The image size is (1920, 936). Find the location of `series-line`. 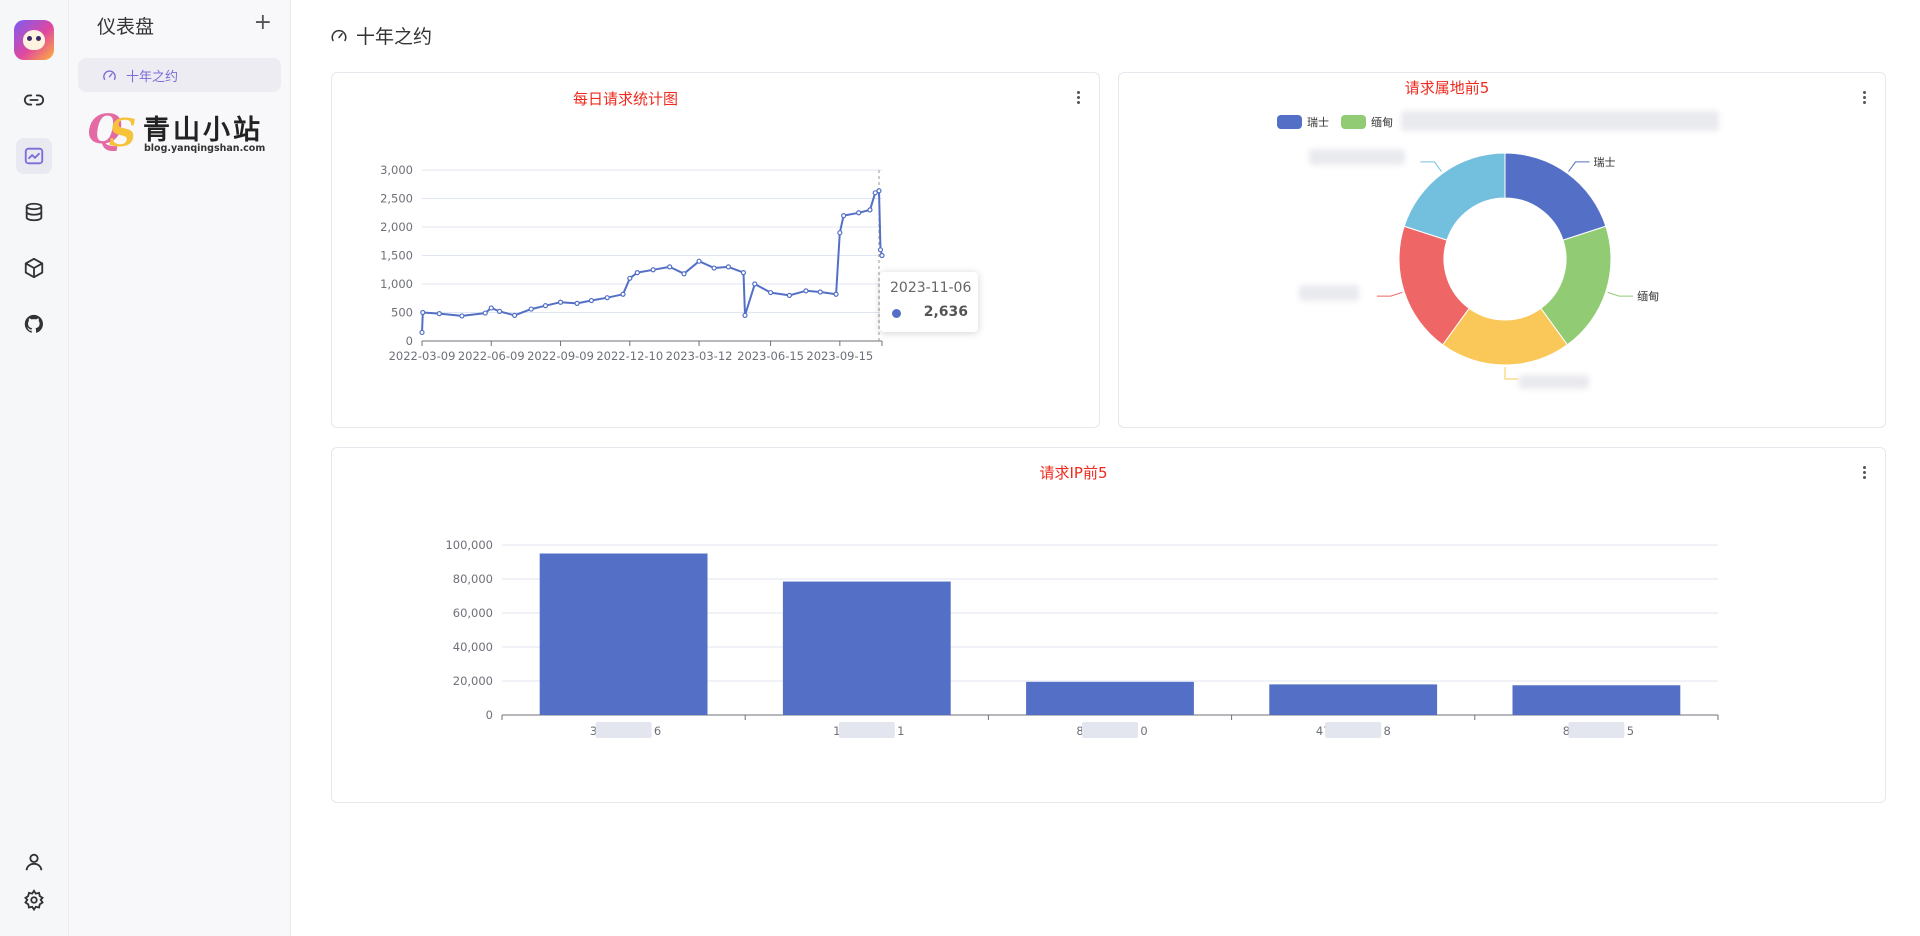

series-line is located at coordinates (652, 261).